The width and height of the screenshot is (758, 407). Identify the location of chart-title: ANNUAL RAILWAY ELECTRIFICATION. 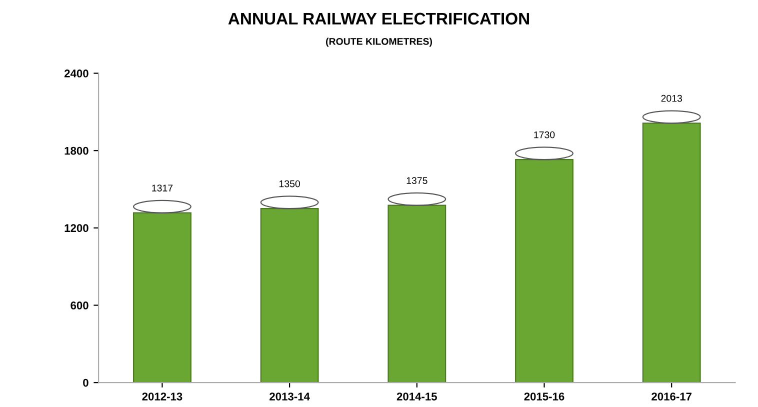
(378, 18).